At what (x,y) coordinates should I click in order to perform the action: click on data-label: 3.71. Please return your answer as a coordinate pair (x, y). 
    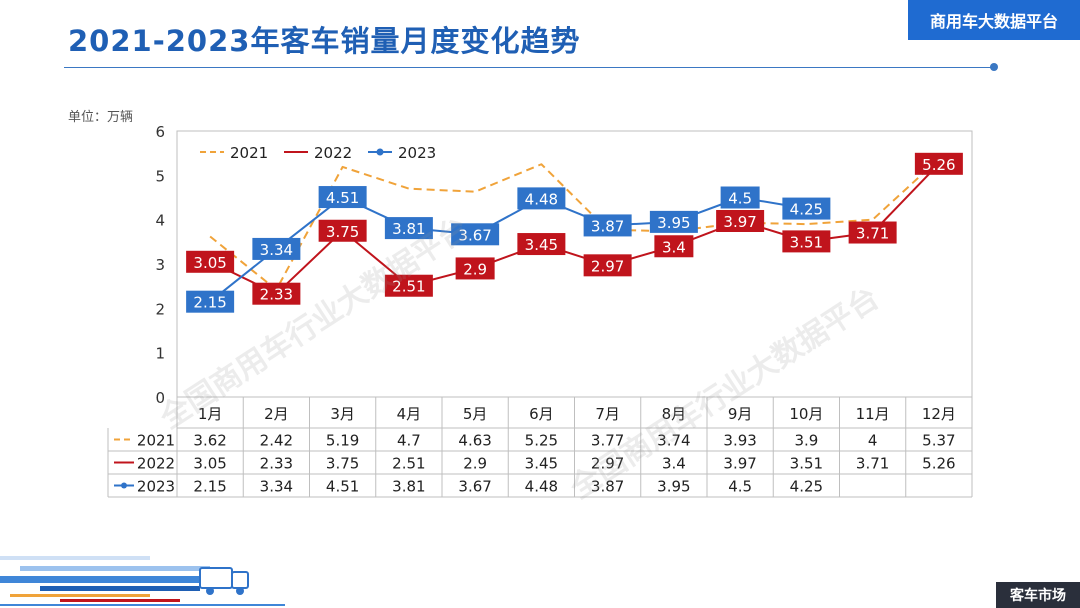
    Looking at the image, I should click on (872, 234).